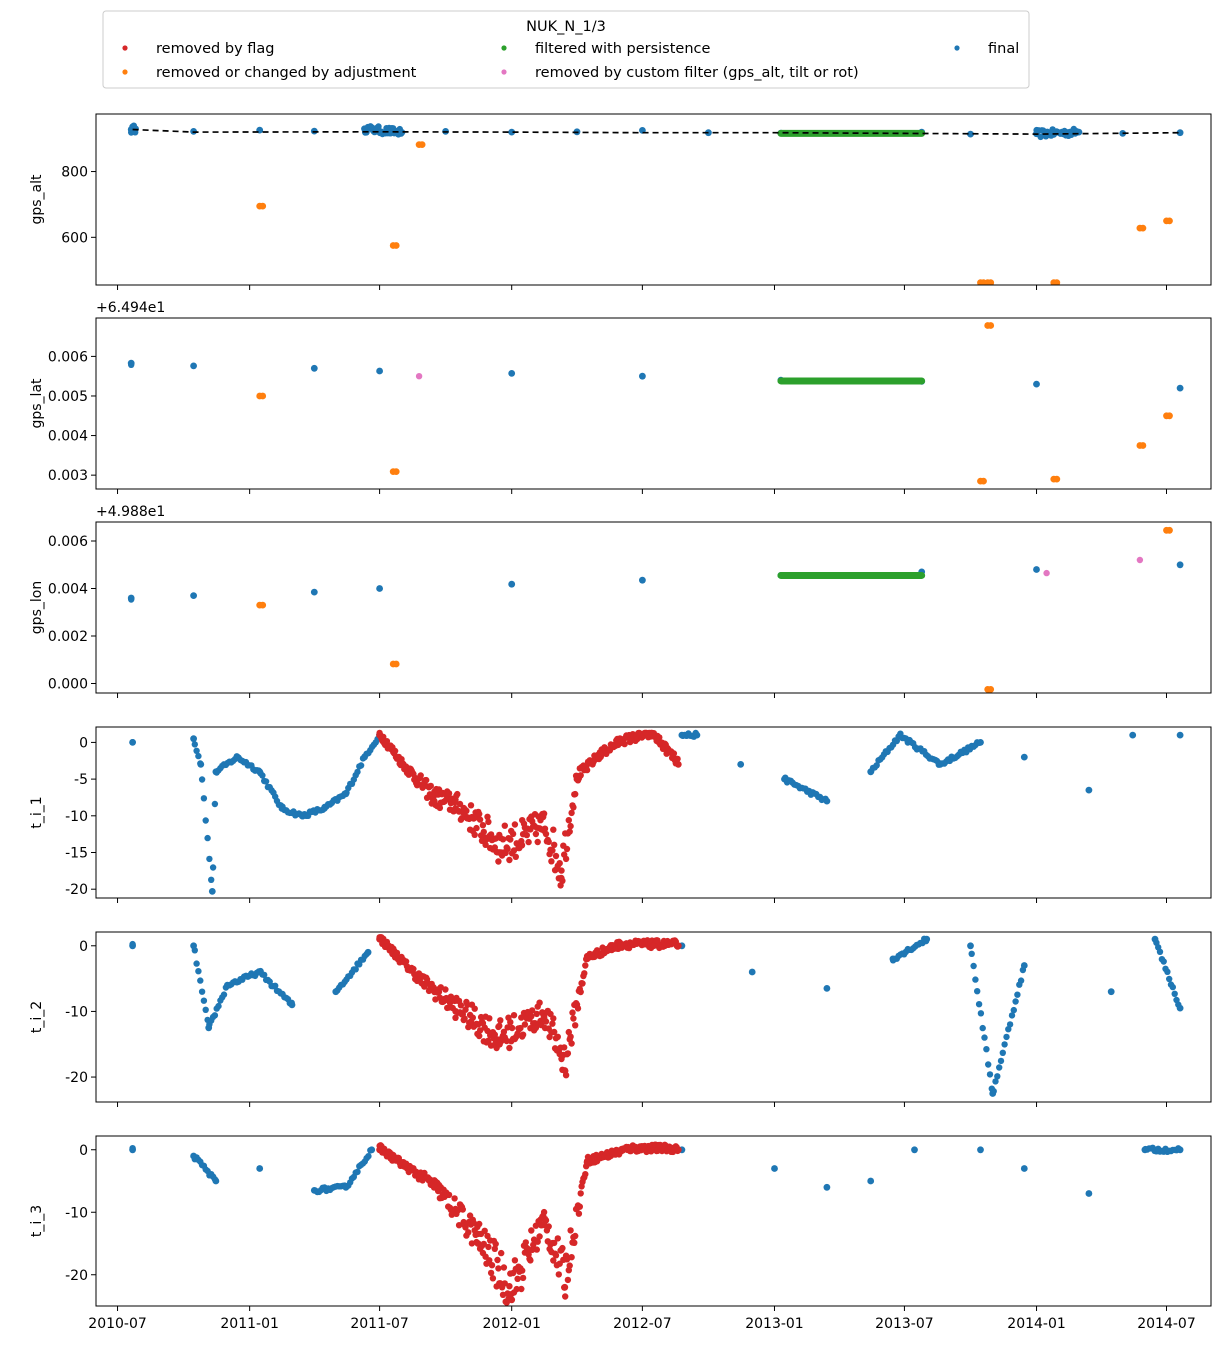 This screenshot has height=1345, width=1222. Describe the element at coordinates (37, 1221) in the screenshot. I see `y-axis-label: t_i_3` at that location.